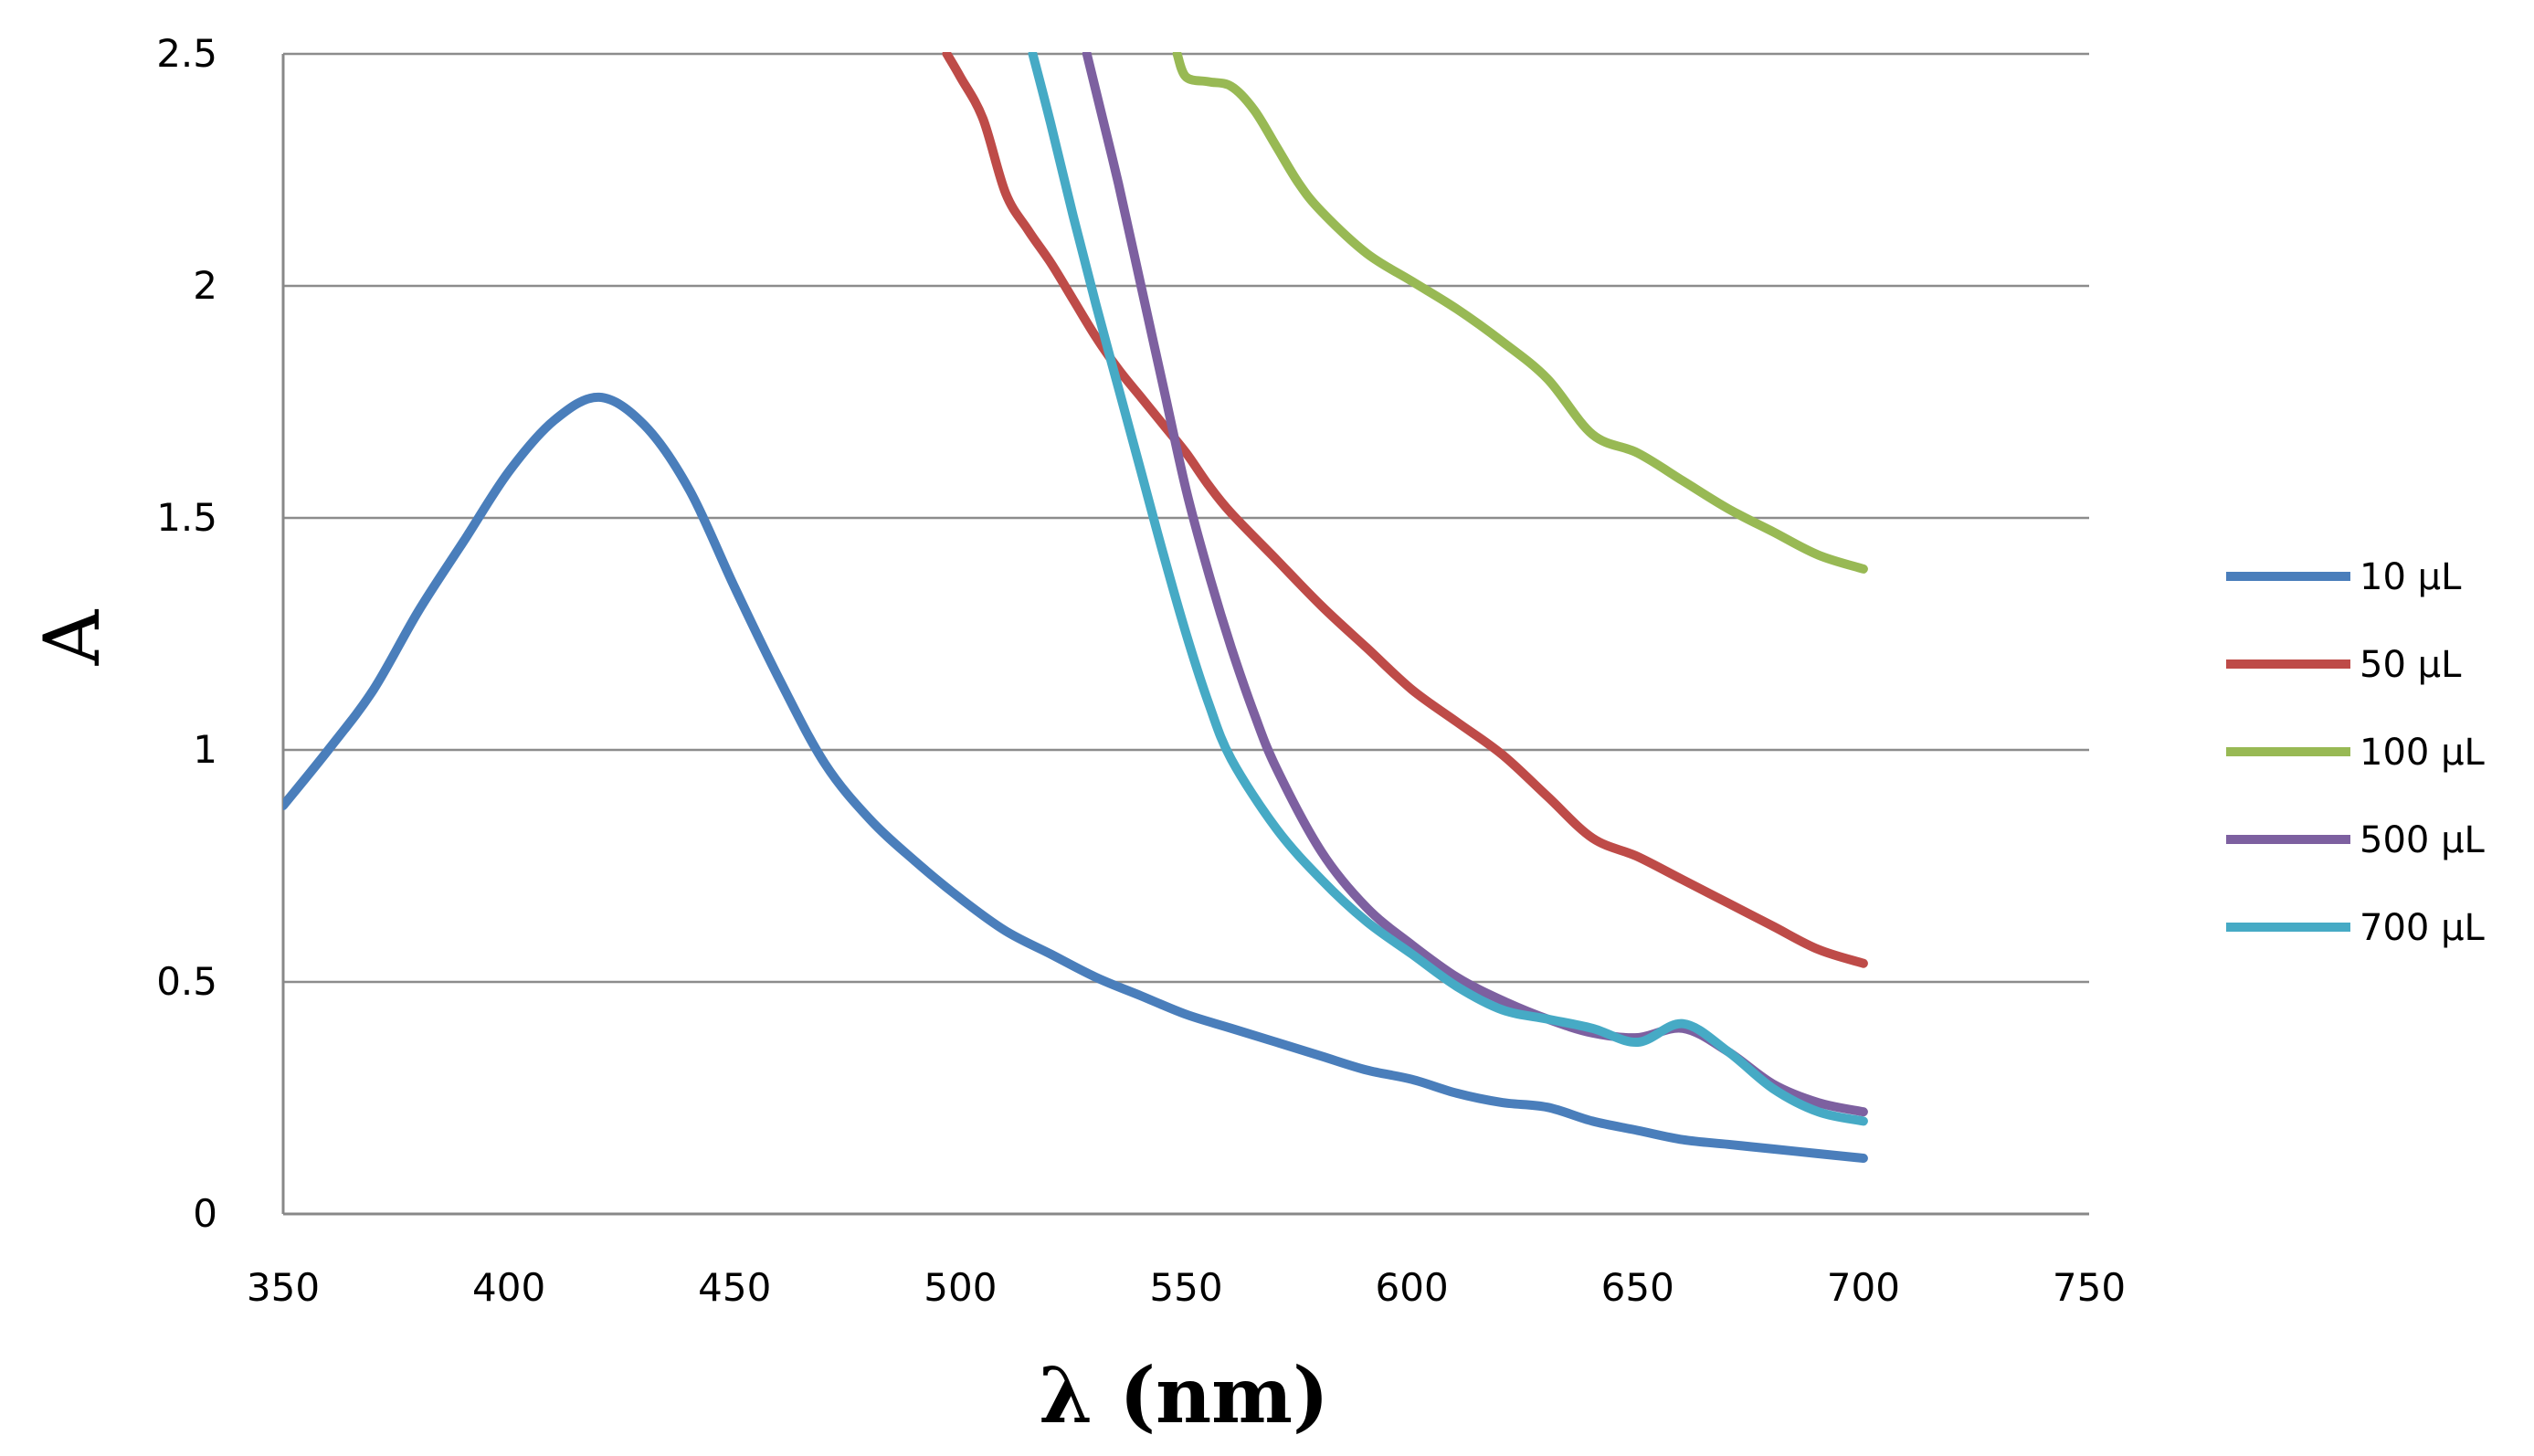 Image resolution: width=2534 pixels, height=1456 pixels. I want to click on x-axis-label: λ (nm), so click(1184, 1395).